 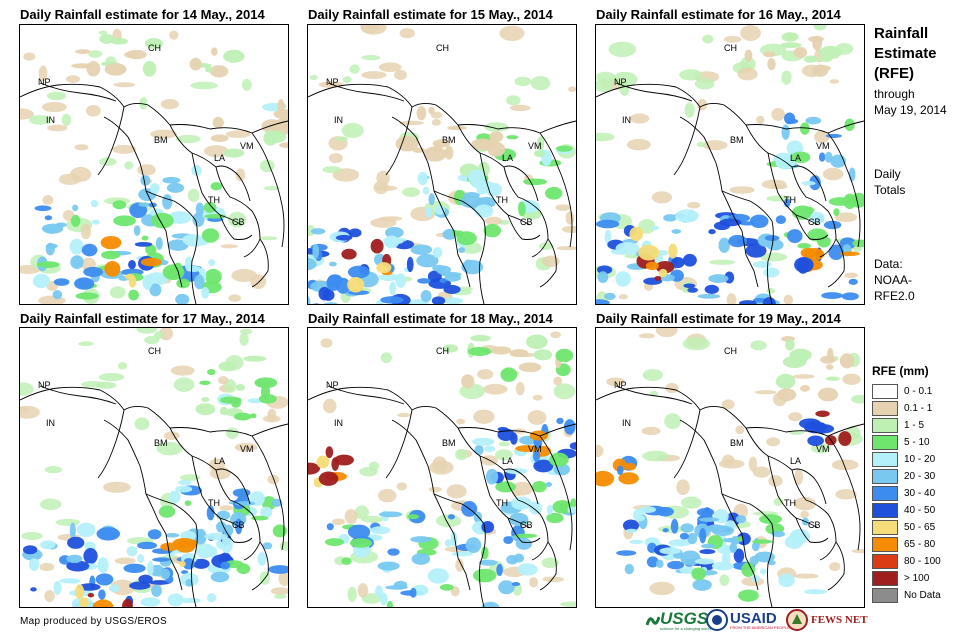 What do you see at coordinates (737, 140) in the screenshot?
I see `country-label: BM` at bounding box center [737, 140].